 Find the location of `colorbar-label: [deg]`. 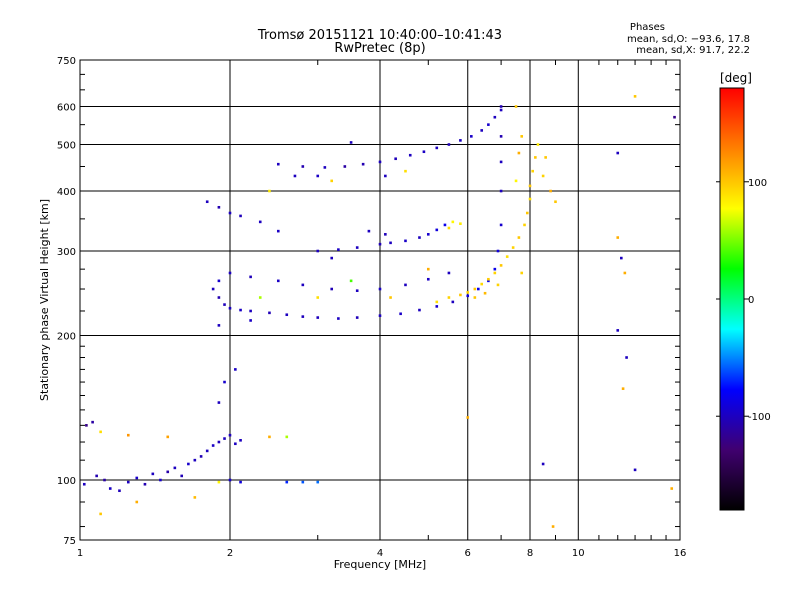

colorbar-label: [deg] is located at coordinates (736, 78).